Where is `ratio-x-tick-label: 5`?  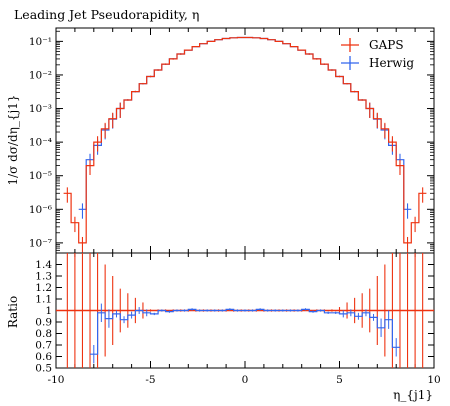
ratio-x-tick-label: 5 is located at coordinates (339, 380).